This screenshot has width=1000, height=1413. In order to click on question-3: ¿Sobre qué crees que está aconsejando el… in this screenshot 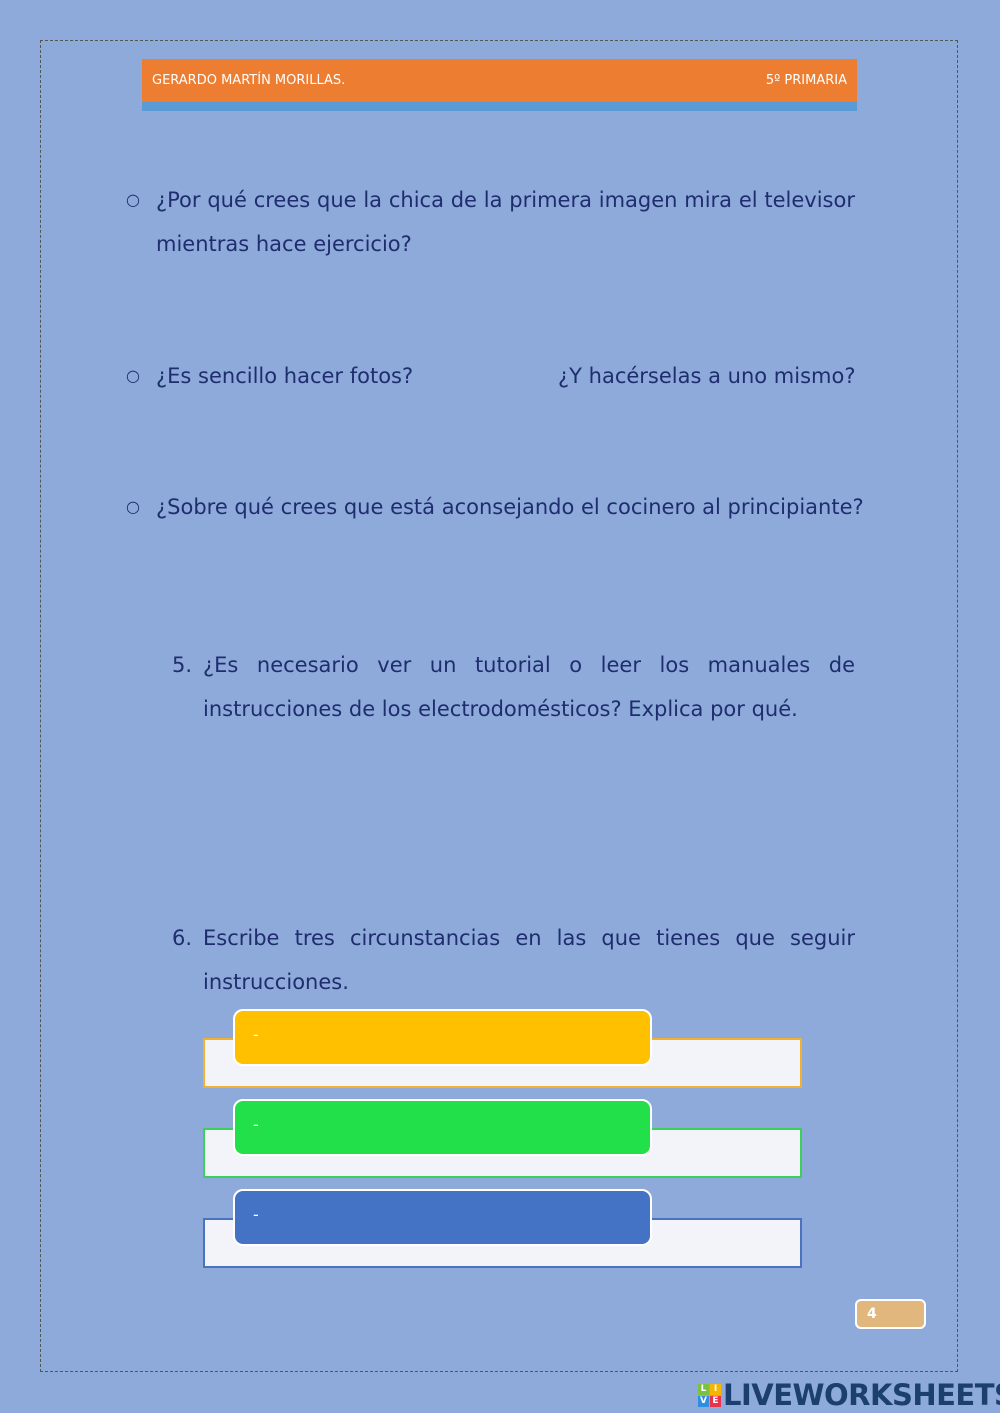, I will do `click(510, 507)`.